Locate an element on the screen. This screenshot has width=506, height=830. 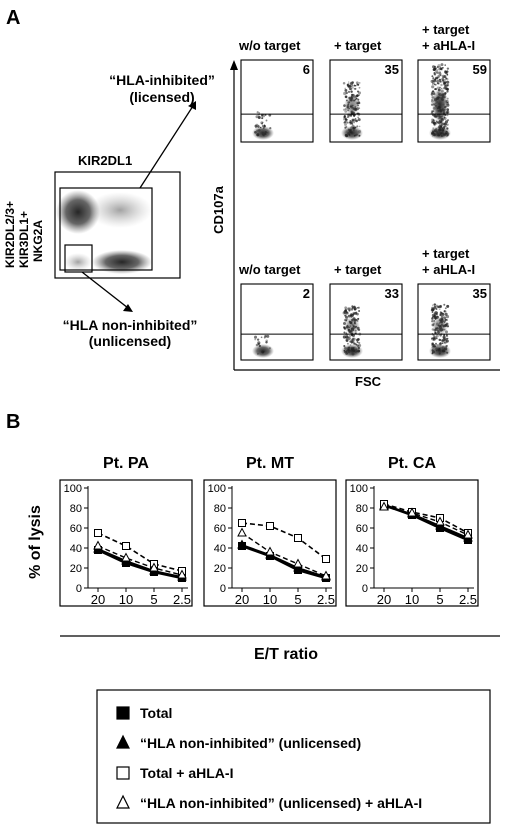
flow-panel: 2 is located at coordinates (277, 322).